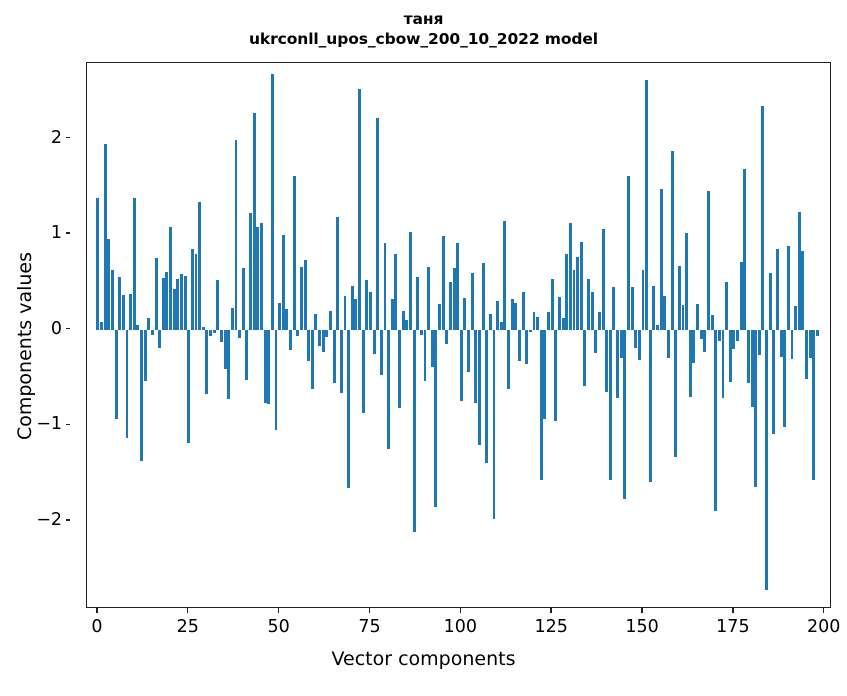  What do you see at coordinates (56, 233) in the screenshot?
I see `y-tick-label: 1` at bounding box center [56, 233].